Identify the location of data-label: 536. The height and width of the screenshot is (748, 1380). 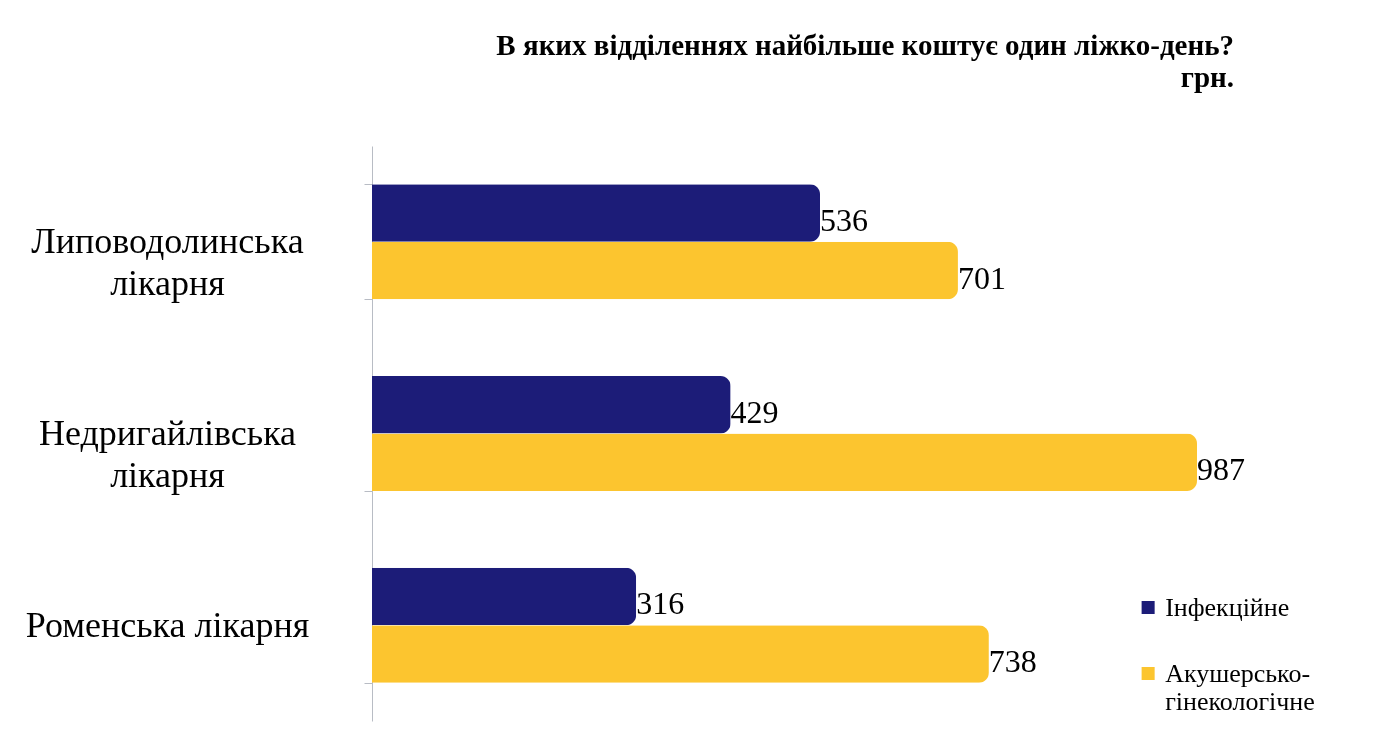
(844, 220).